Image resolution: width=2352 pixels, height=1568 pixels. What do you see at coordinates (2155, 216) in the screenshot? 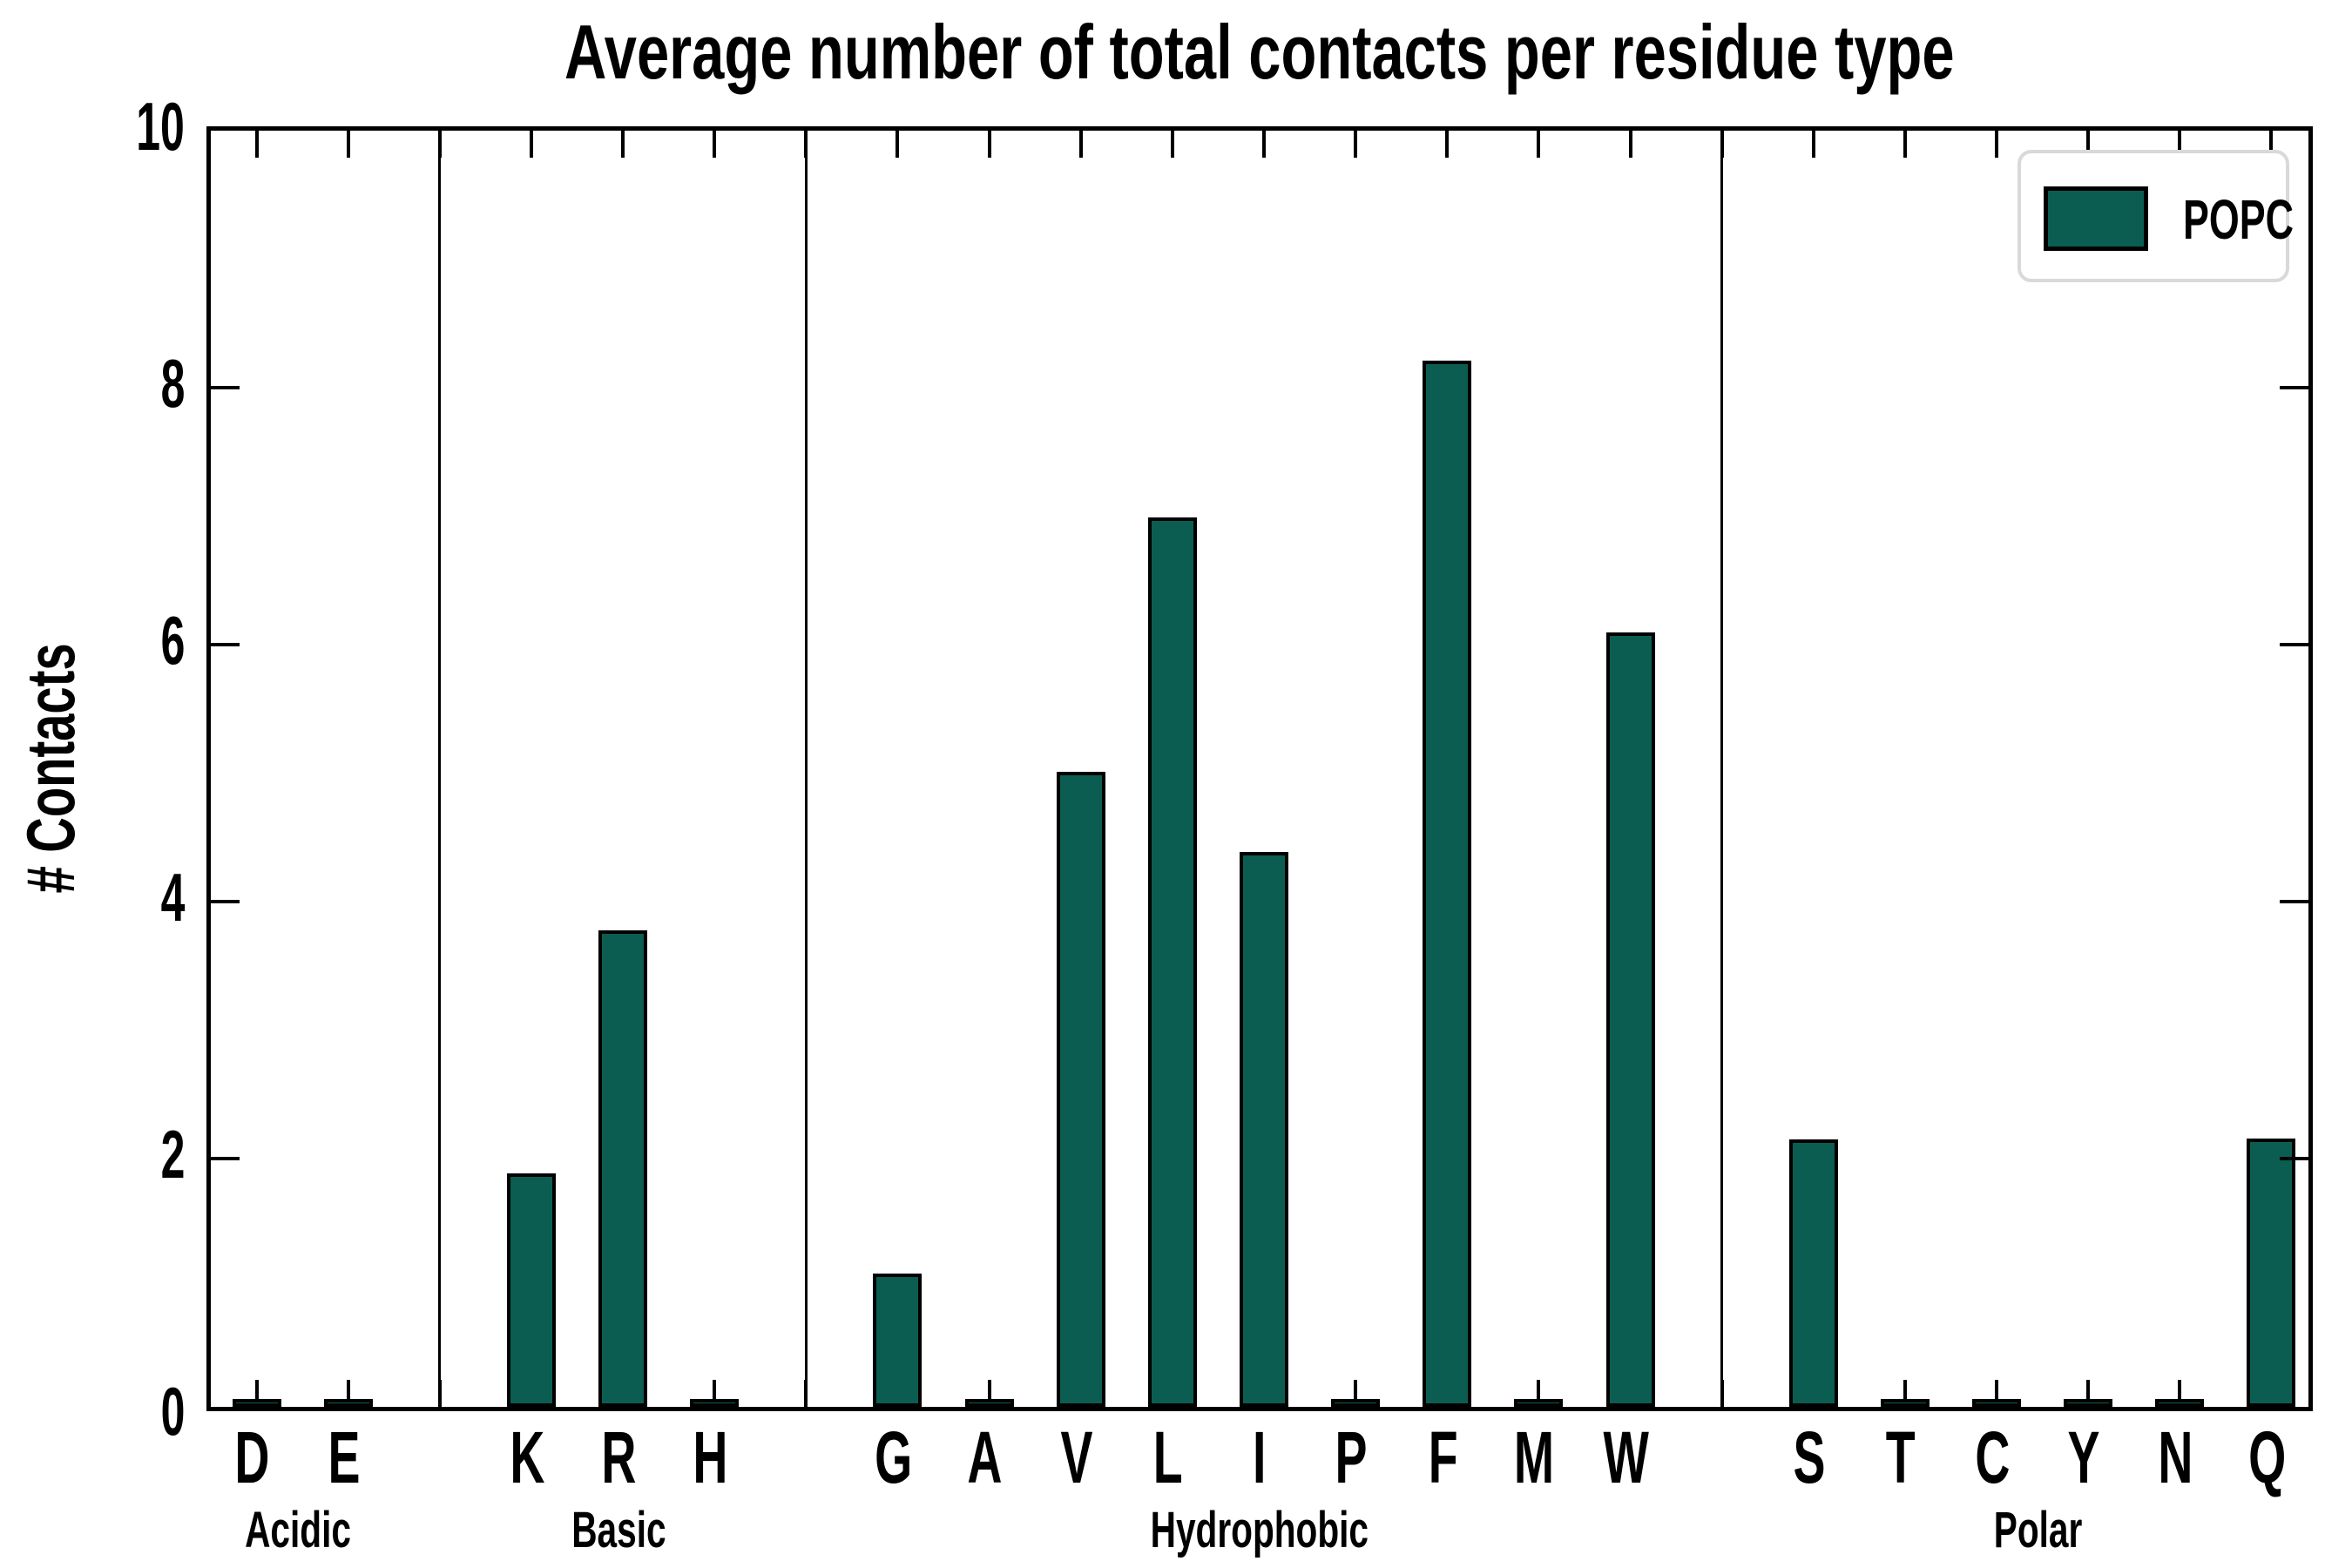
I see `legend: POPC` at bounding box center [2155, 216].